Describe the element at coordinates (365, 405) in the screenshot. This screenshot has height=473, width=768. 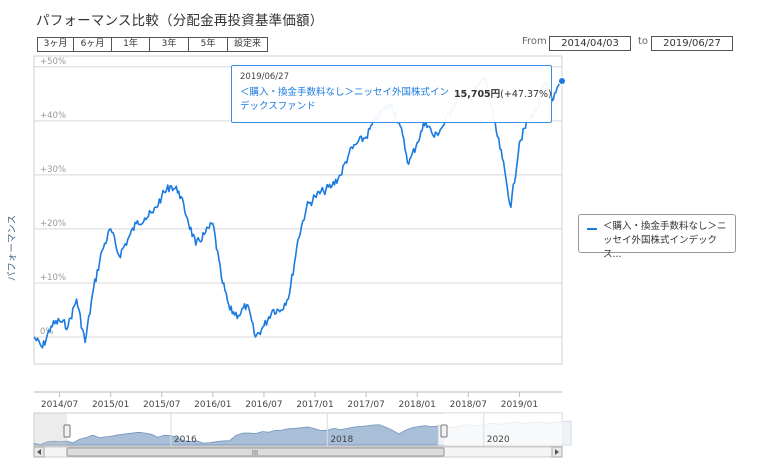
I see `x-tick-label: 2017/07` at that location.